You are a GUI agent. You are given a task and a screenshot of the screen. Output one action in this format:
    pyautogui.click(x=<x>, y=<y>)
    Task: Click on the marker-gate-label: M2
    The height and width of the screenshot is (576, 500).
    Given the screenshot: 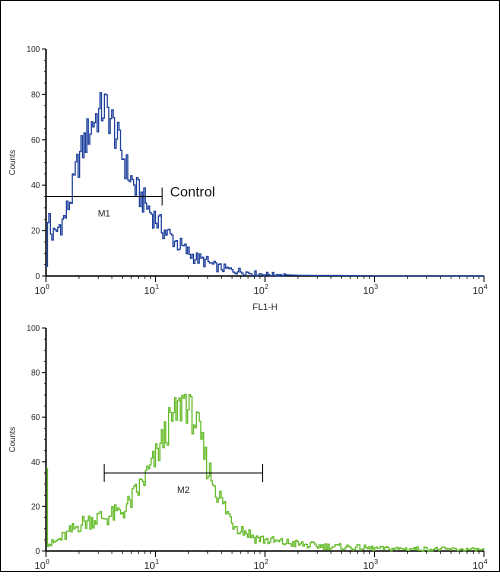 What is the action you would take?
    pyautogui.click(x=183, y=490)
    